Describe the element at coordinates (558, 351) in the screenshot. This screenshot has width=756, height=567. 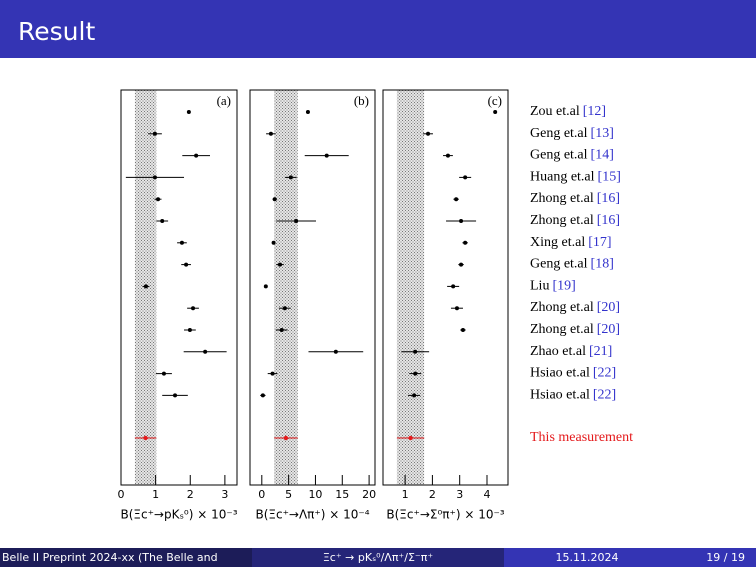
I see `legend-name: Zhao et.al` at that location.